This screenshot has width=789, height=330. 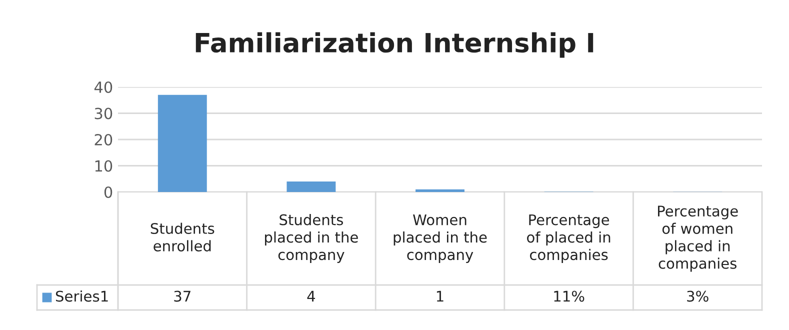 What do you see at coordinates (697, 296) in the screenshot?
I see `data-label: 3%` at bounding box center [697, 296].